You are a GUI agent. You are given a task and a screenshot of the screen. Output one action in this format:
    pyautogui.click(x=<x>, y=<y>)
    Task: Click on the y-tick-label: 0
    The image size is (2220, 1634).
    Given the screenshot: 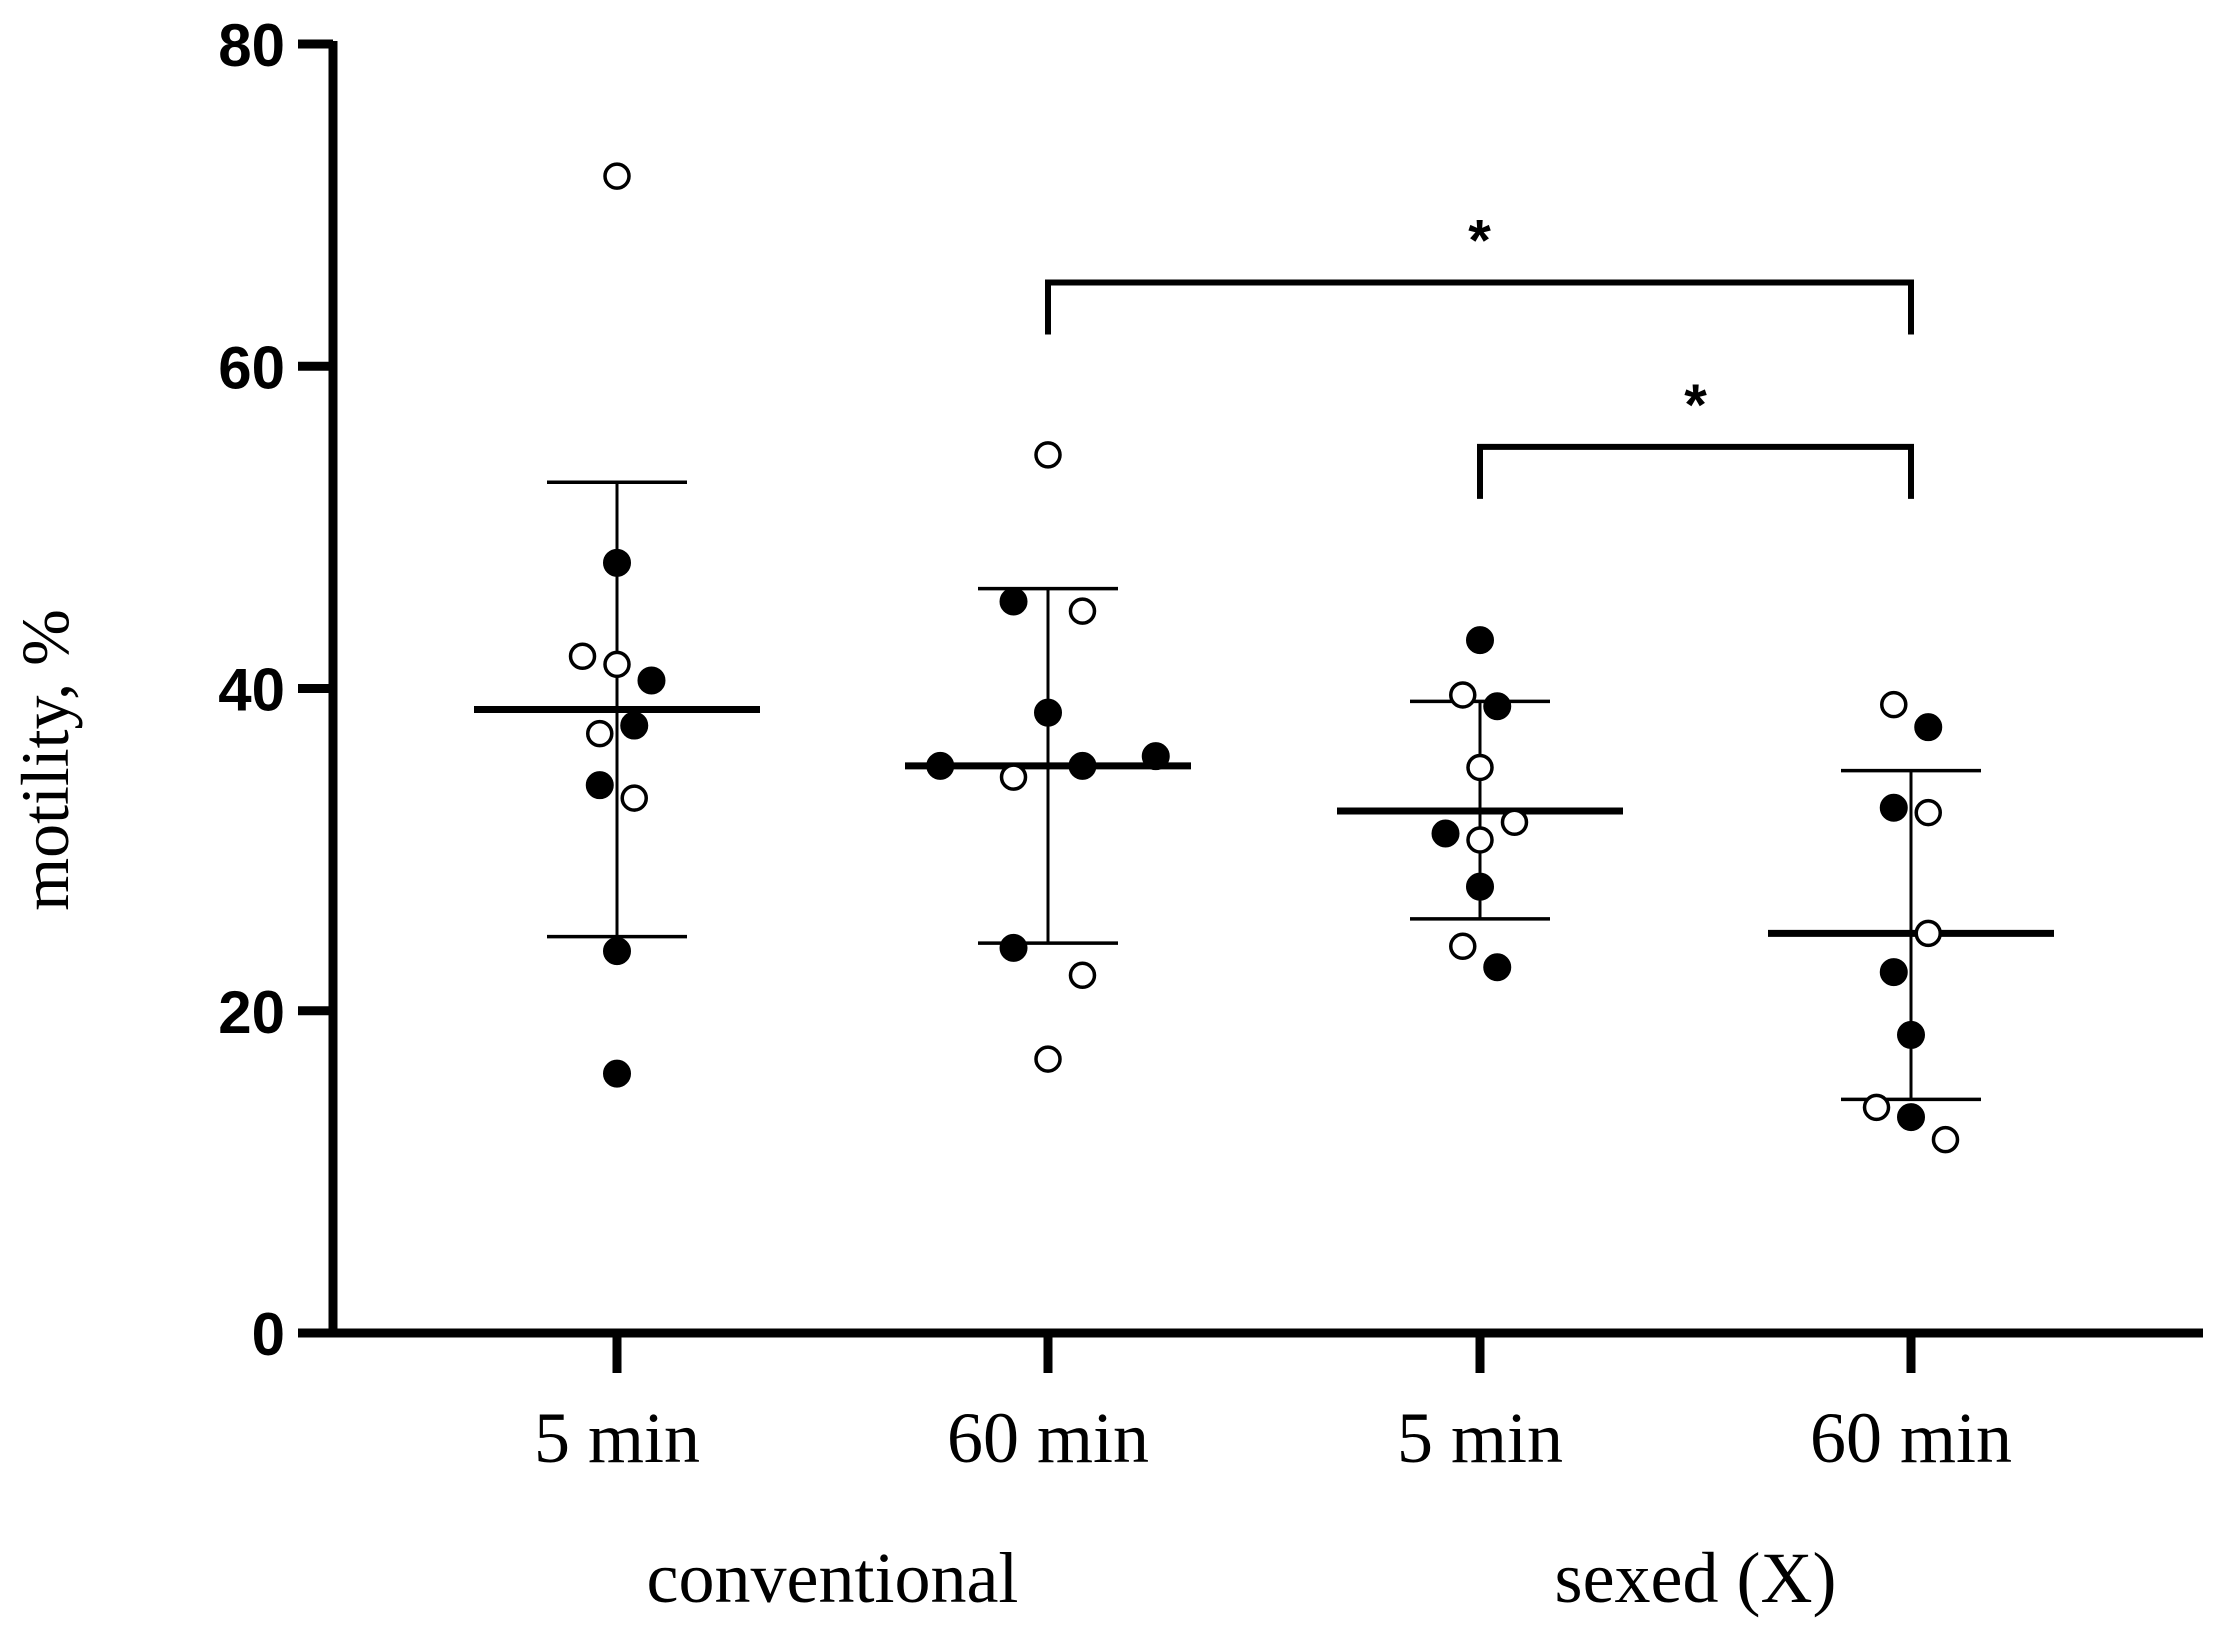 What is the action you would take?
    pyautogui.click(x=268, y=1334)
    